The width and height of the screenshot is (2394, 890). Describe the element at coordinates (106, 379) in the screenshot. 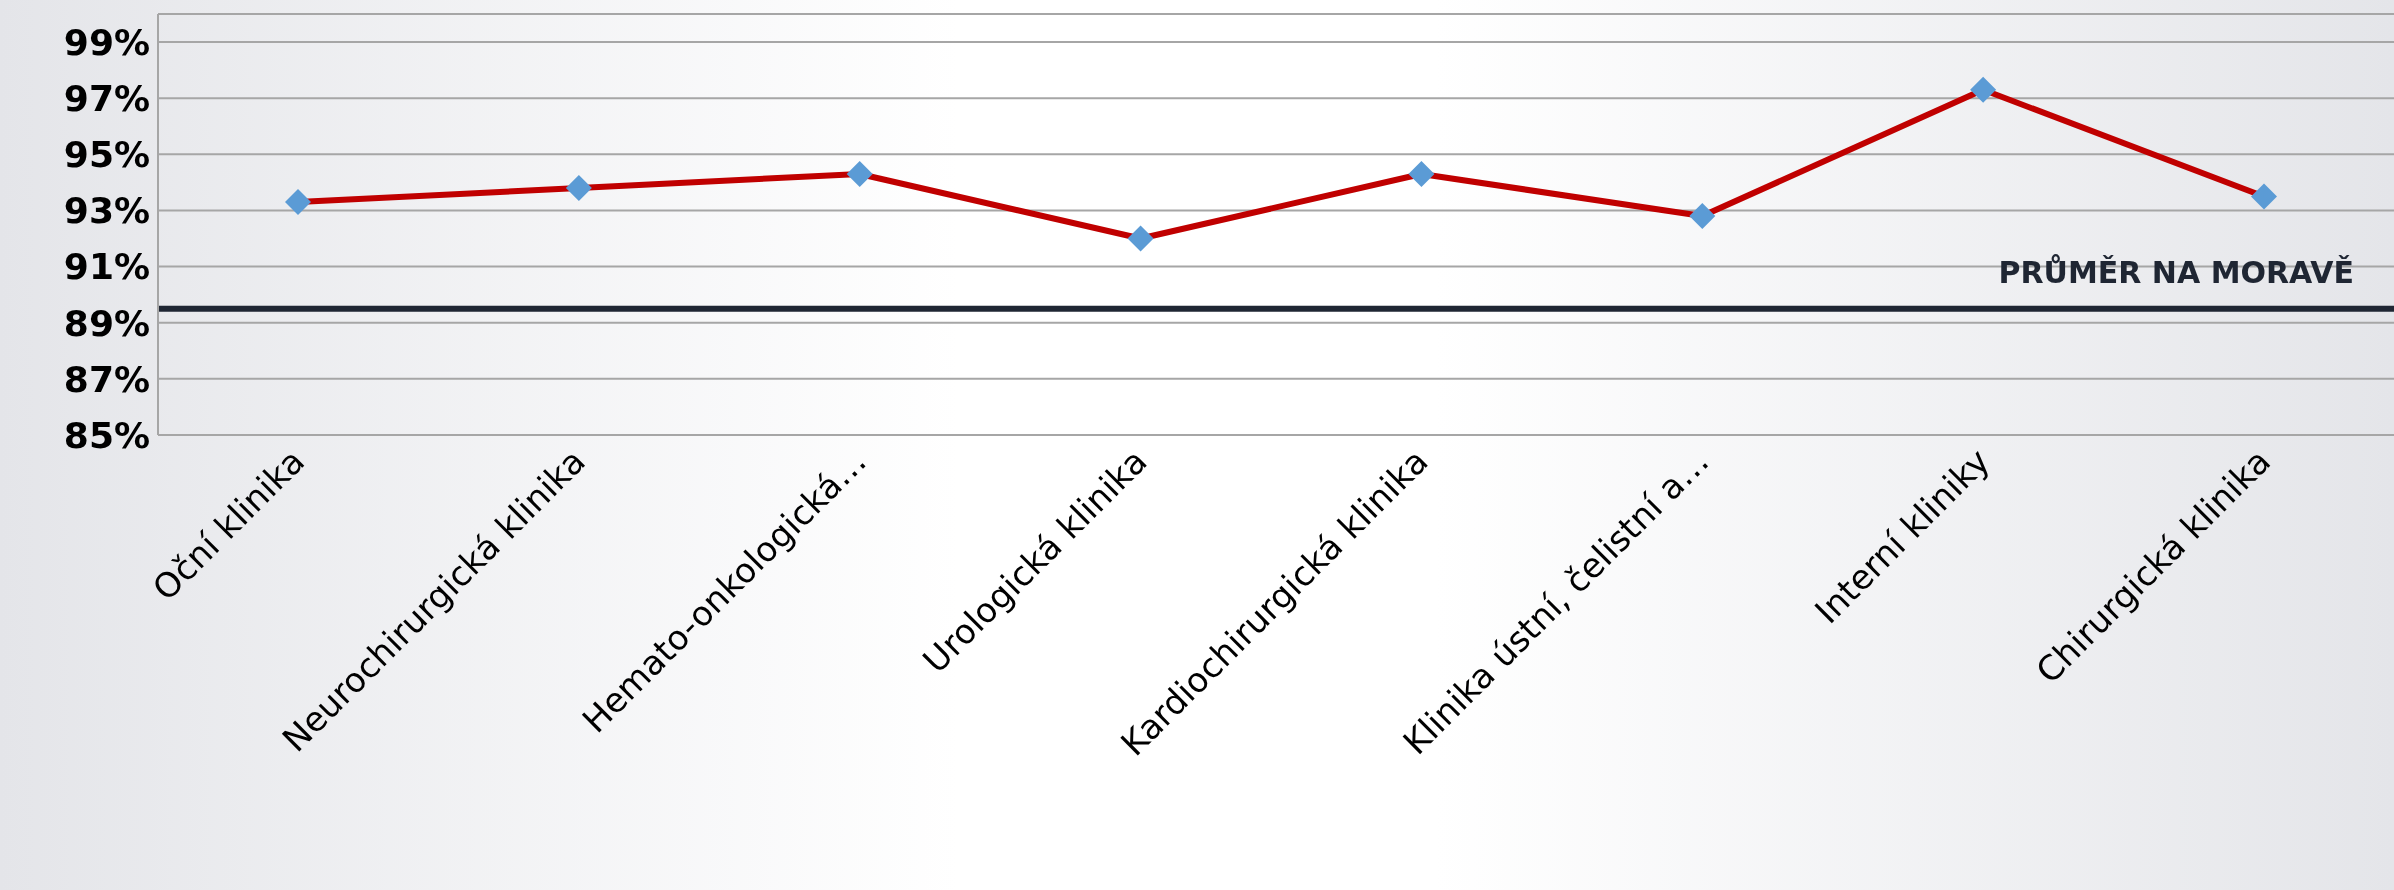

I see `y-tick-label: 87%` at that location.